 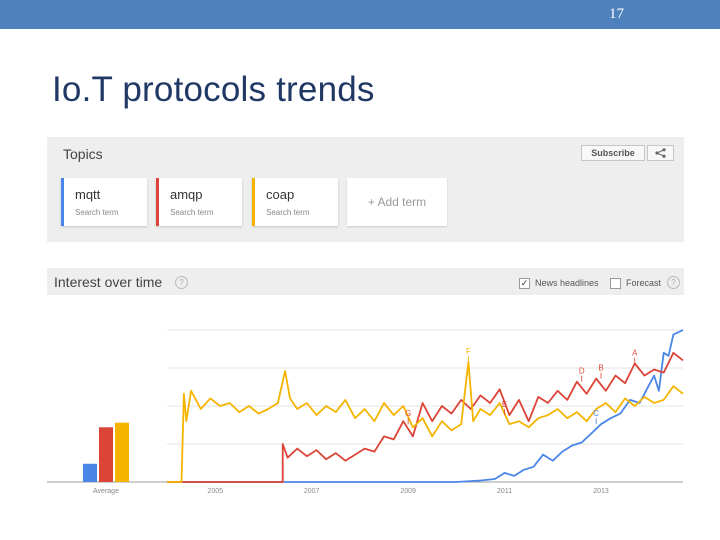 What do you see at coordinates (601, 491) in the screenshot?
I see `x-tick-label: 2013` at bounding box center [601, 491].